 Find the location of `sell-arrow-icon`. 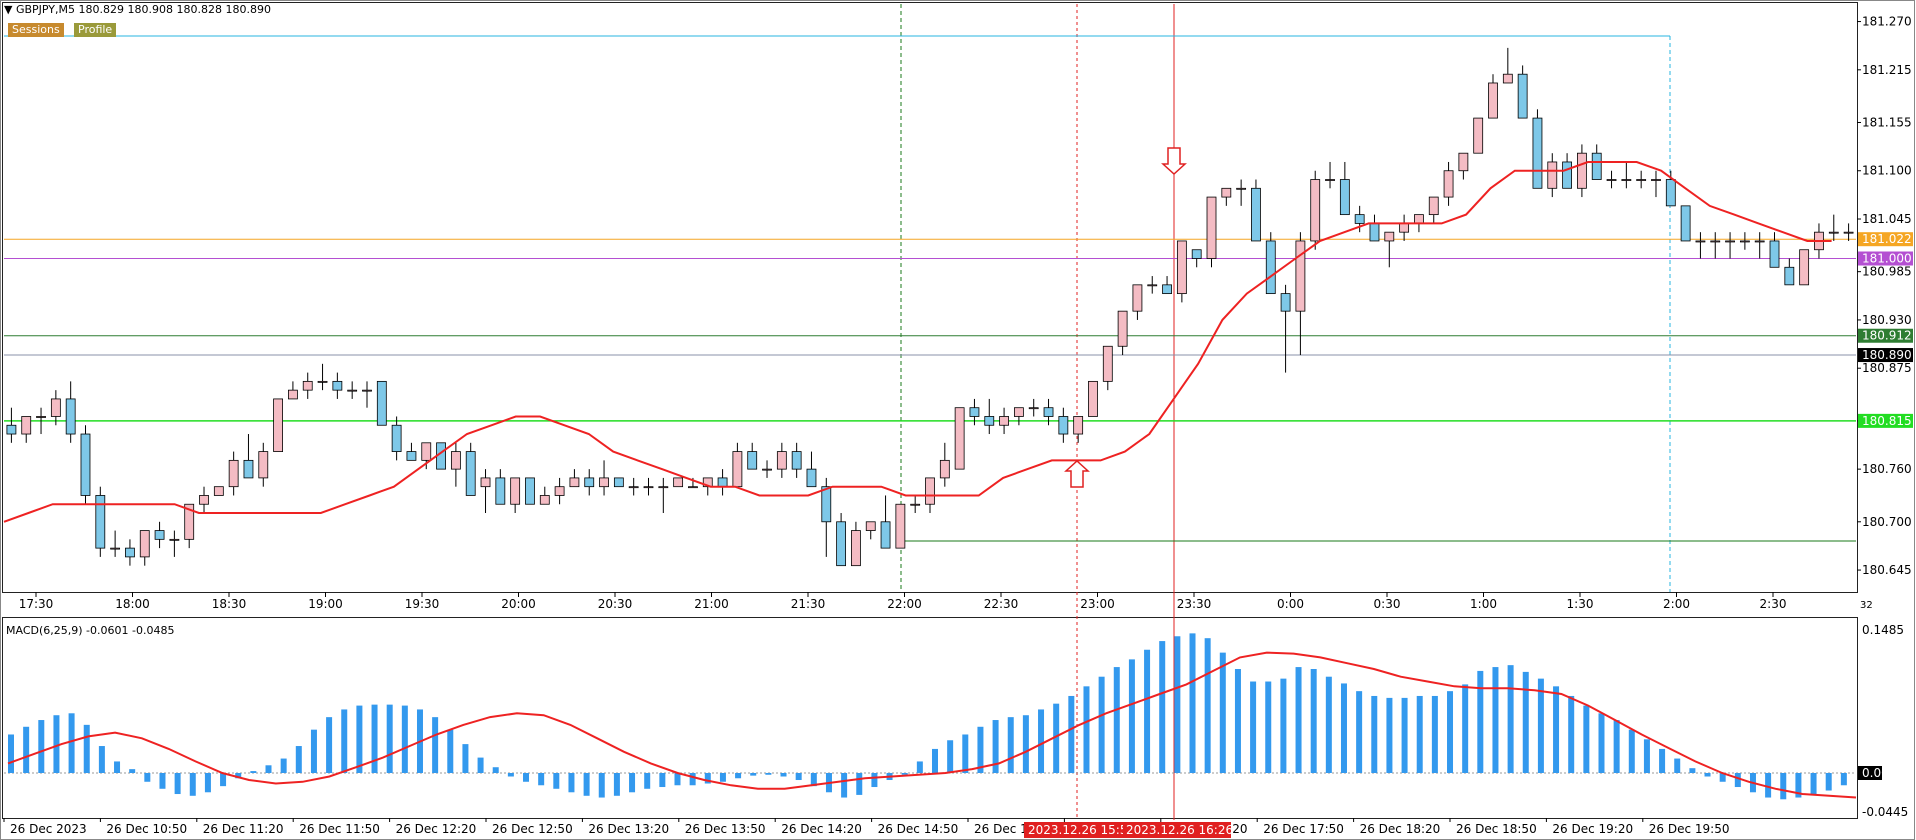

sell-arrow-icon is located at coordinates (1174, 161).